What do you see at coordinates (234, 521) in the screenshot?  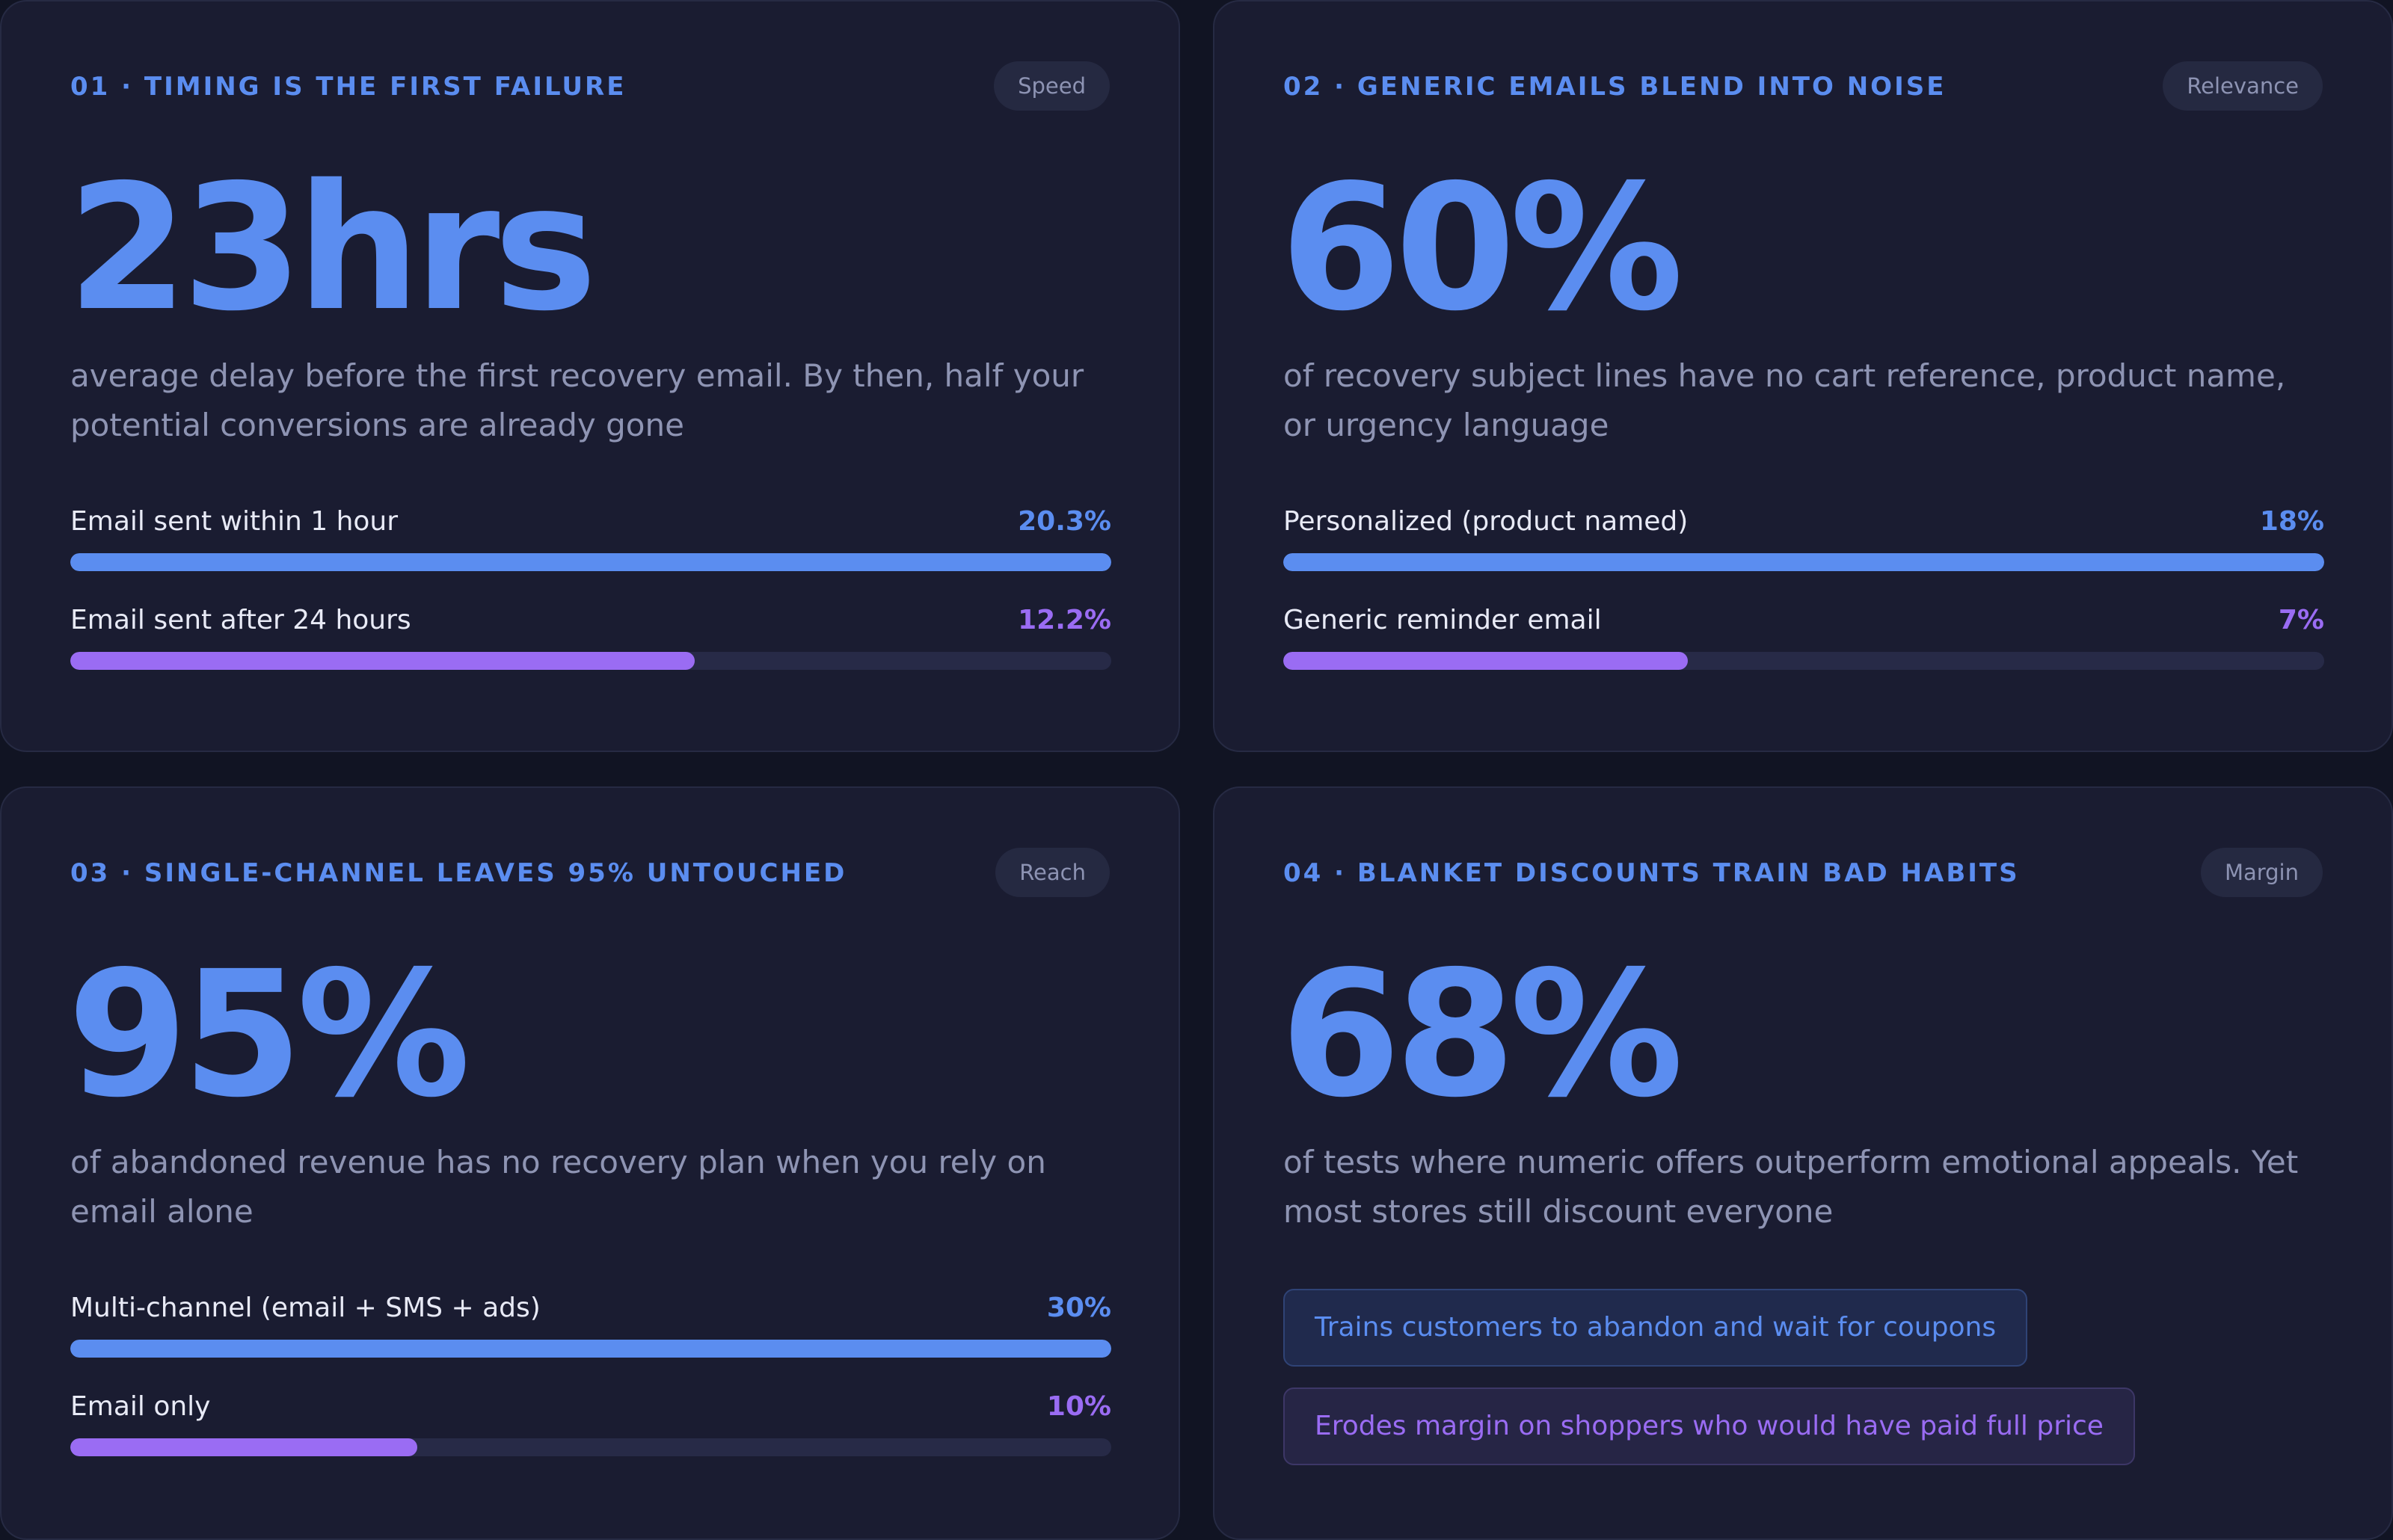 I see `progress-label: Email sent within 1 hour` at bounding box center [234, 521].